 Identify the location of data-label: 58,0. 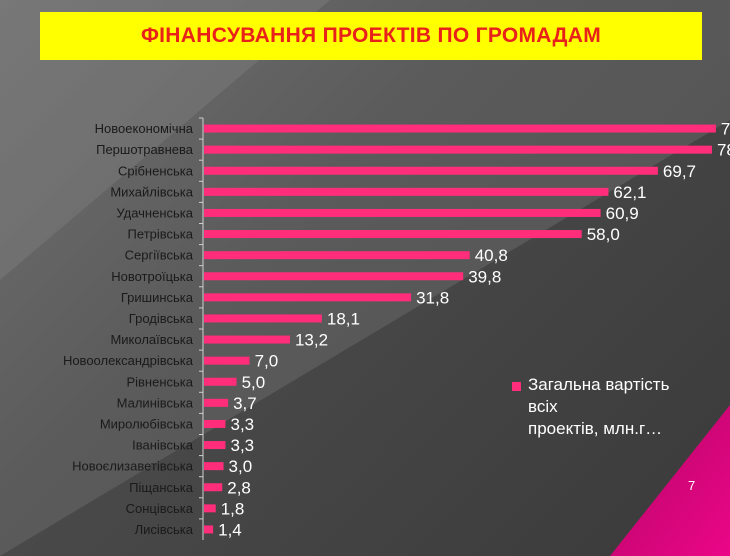
(603, 234).